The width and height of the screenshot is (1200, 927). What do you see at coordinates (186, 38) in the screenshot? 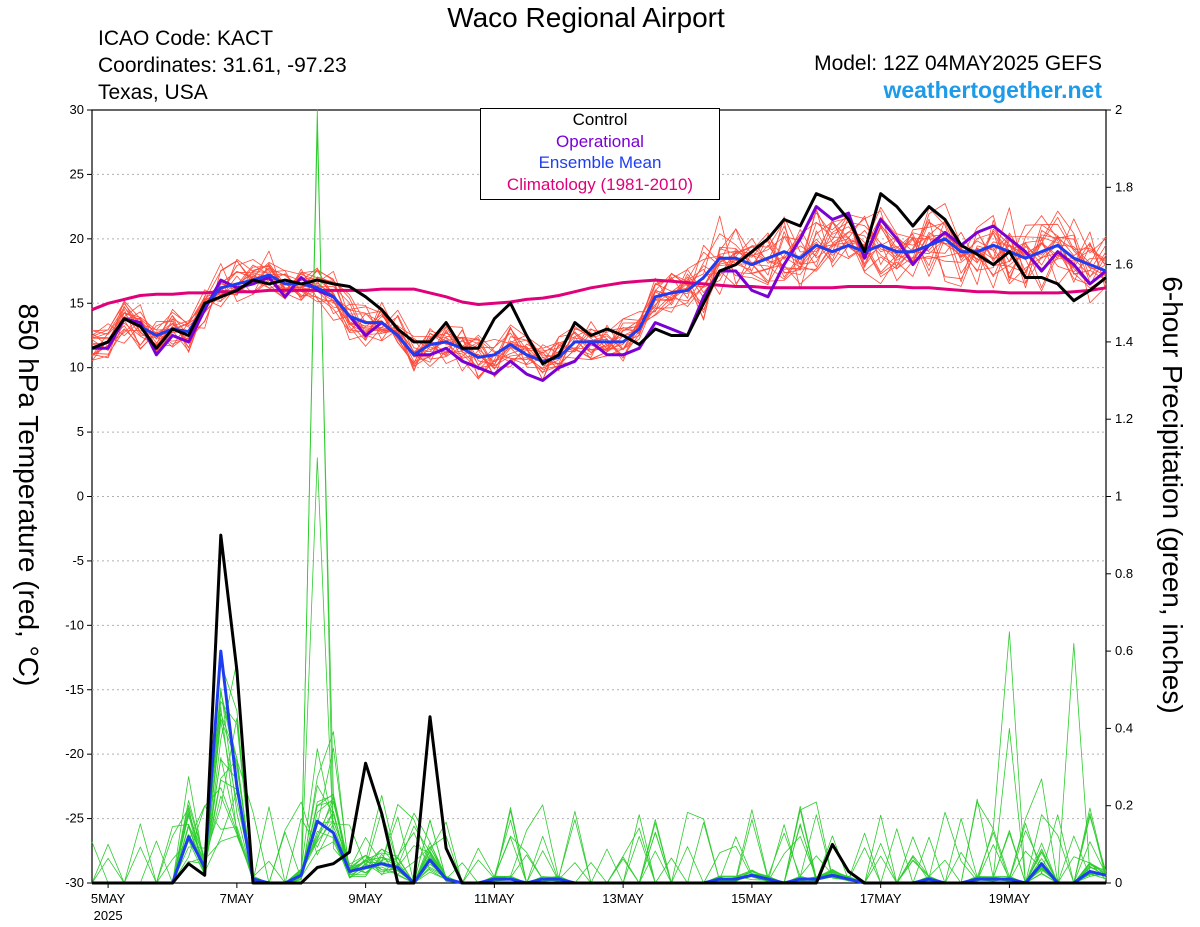
I see `icao-code: ICAO Code: KACT` at bounding box center [186, 38].